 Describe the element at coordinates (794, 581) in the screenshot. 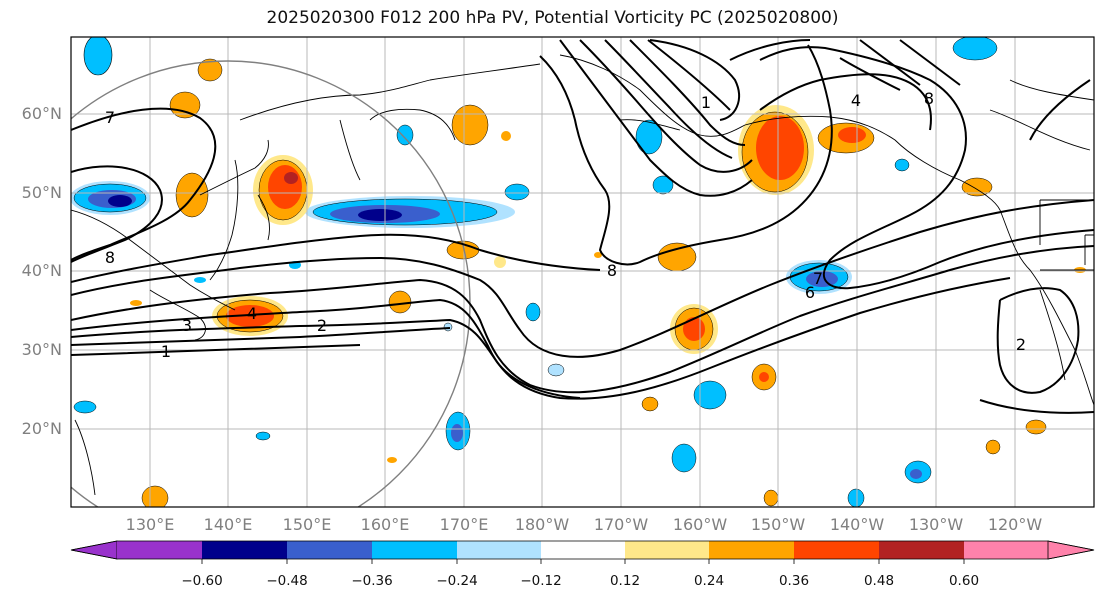

I see `colorbar-tick-label: 0.36` at that location.